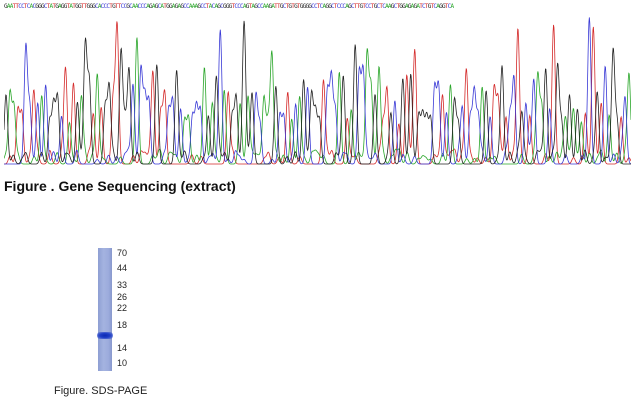 The width and height of the screenshot is (635, 402). What do you see at coordinates (105, 335) in the screenshot?
I see `protein-band` at bounding box center [105, 335].